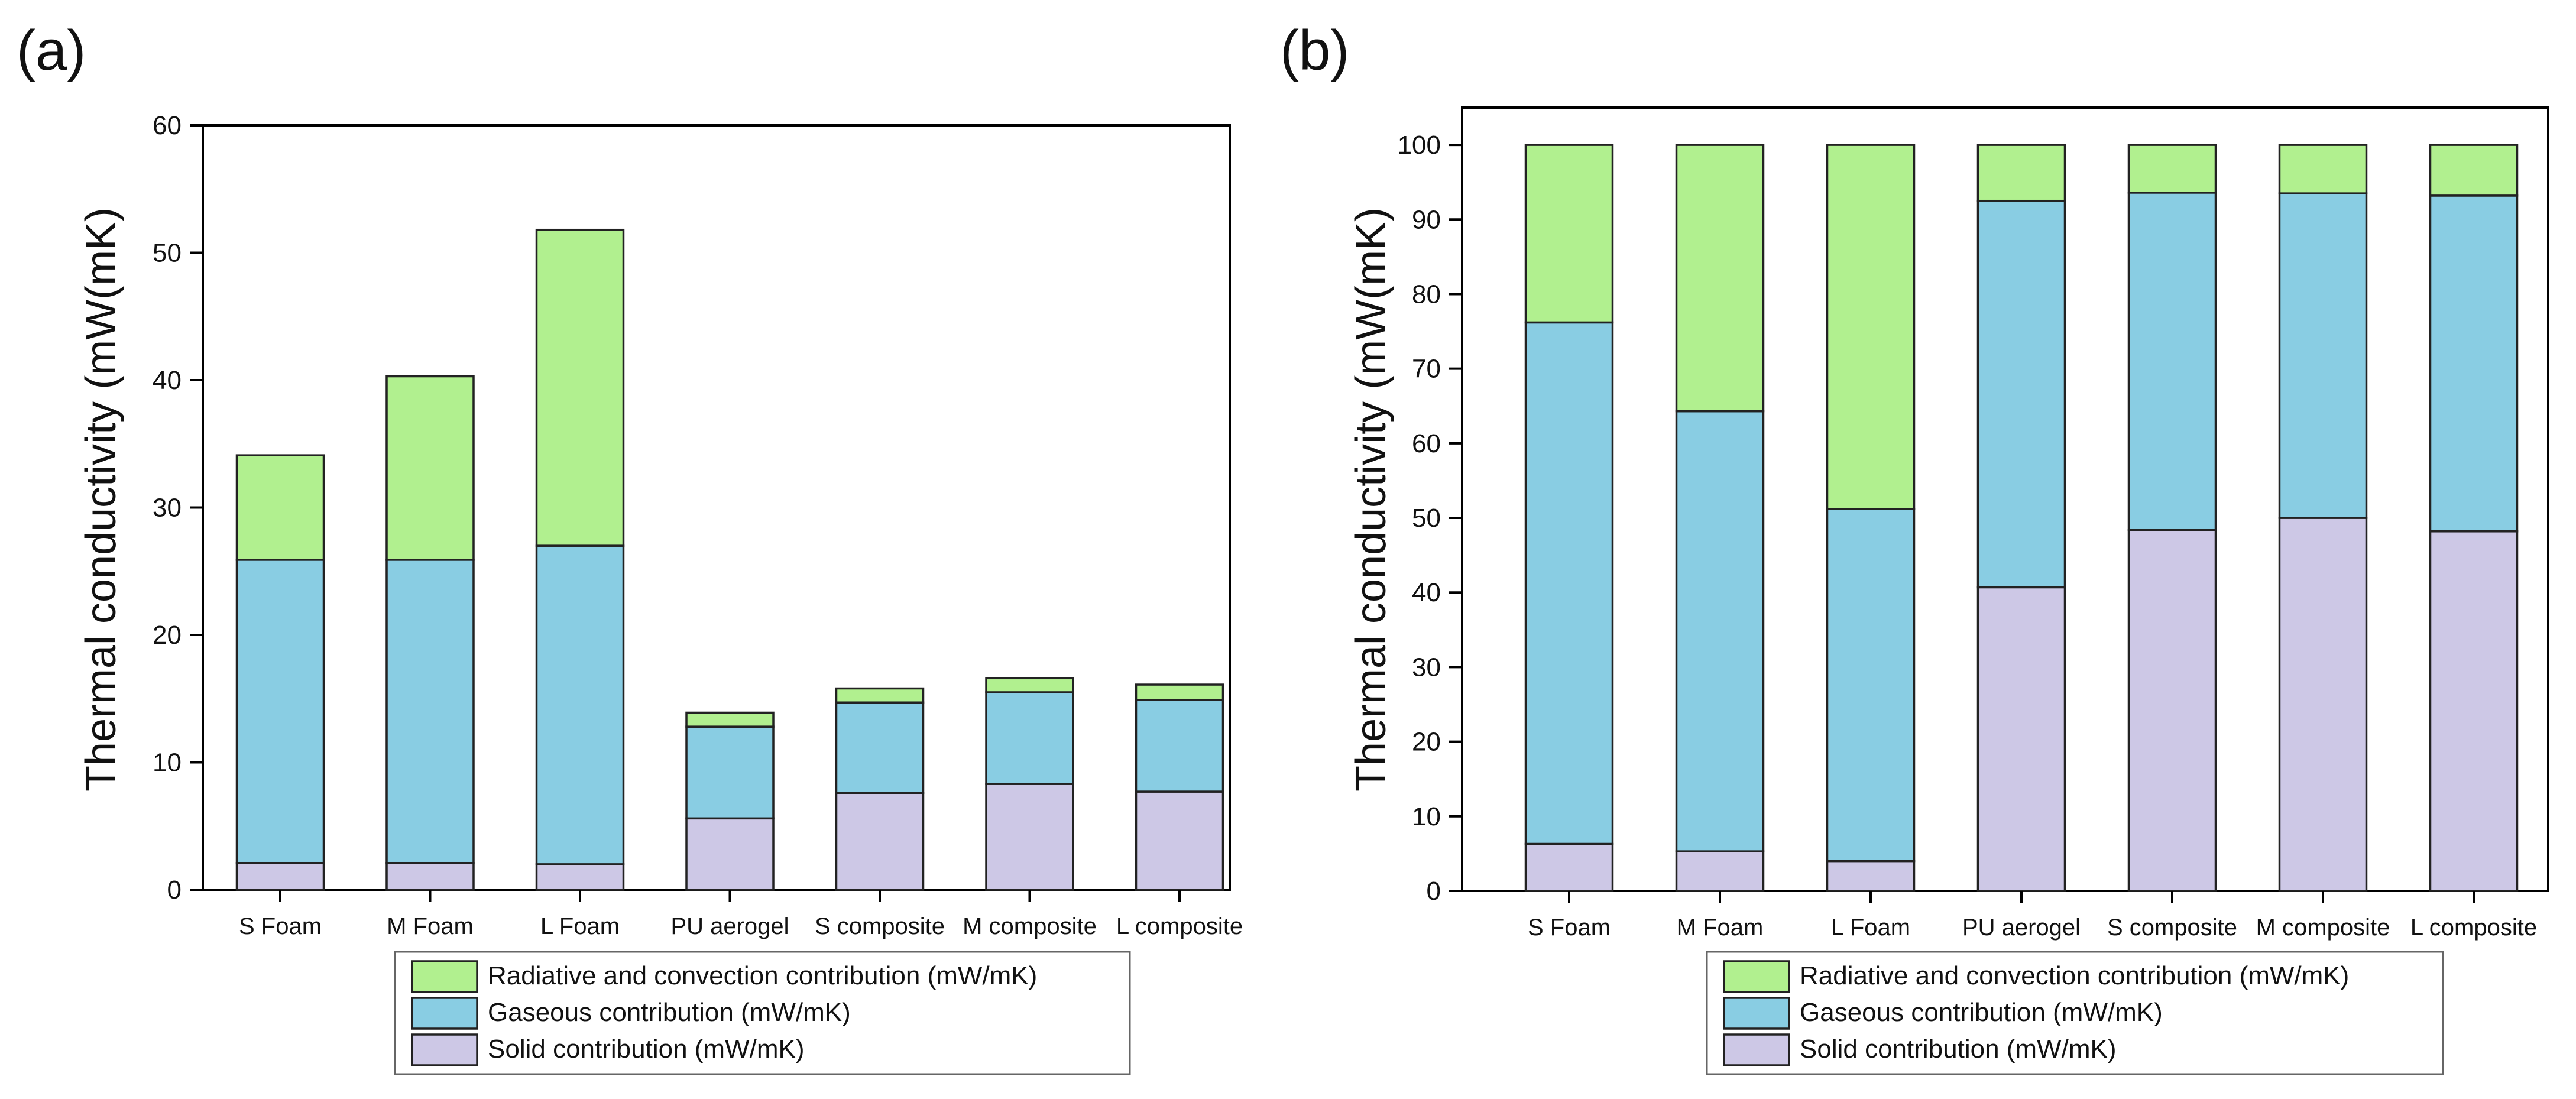 The height and width of the screenshot is (1099, 2576). Describe the element at coordinates (51, 50) in the screenshot. I see `panel-a-label: (a)` at that location.